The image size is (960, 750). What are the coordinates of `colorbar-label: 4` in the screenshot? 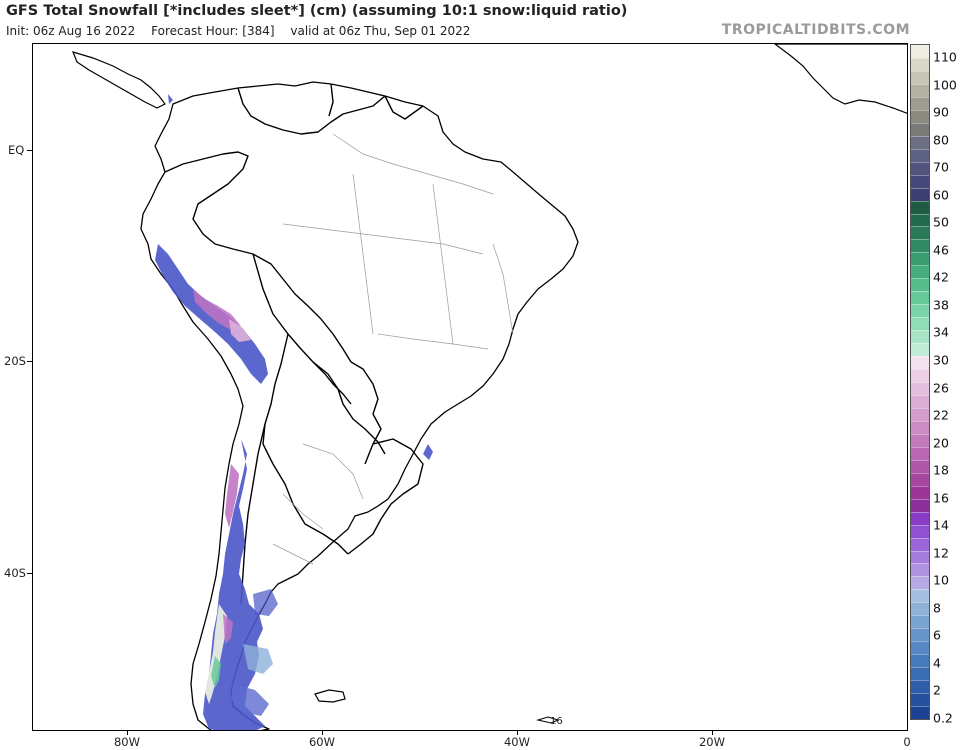 It's located at (937, 663).